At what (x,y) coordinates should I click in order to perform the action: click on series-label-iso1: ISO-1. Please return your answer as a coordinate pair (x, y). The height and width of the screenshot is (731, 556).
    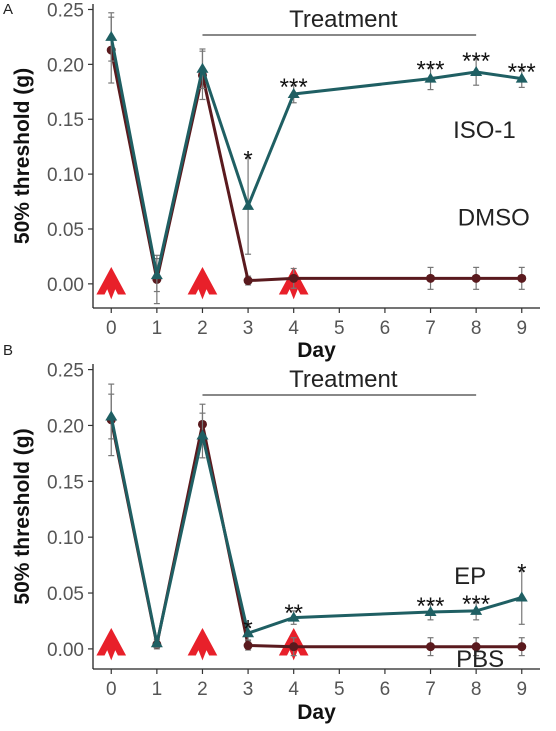
    Looking at the image, I should click on (484, 130).